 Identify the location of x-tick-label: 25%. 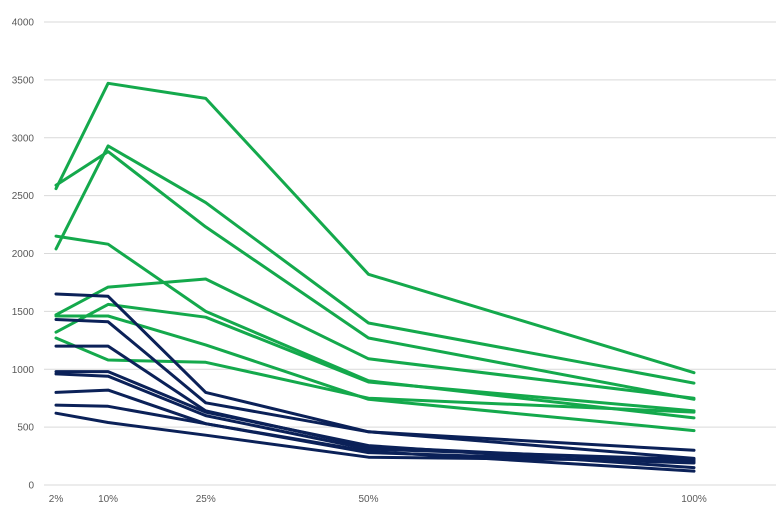
(206, 499).